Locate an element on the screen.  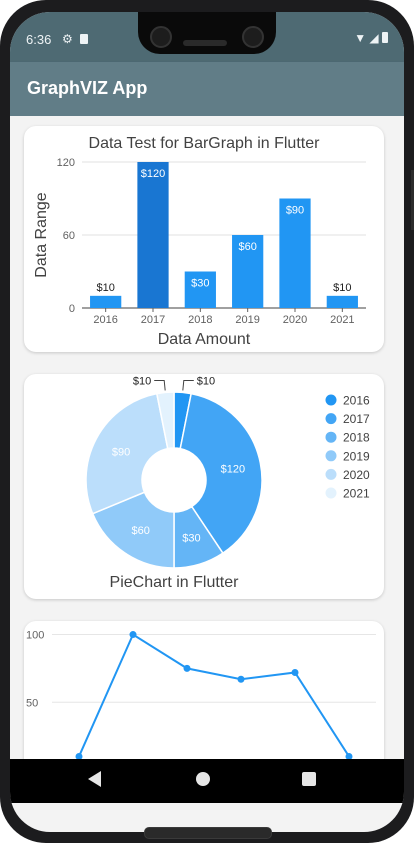
sd-card-icon is located at coordinates (84, 39).